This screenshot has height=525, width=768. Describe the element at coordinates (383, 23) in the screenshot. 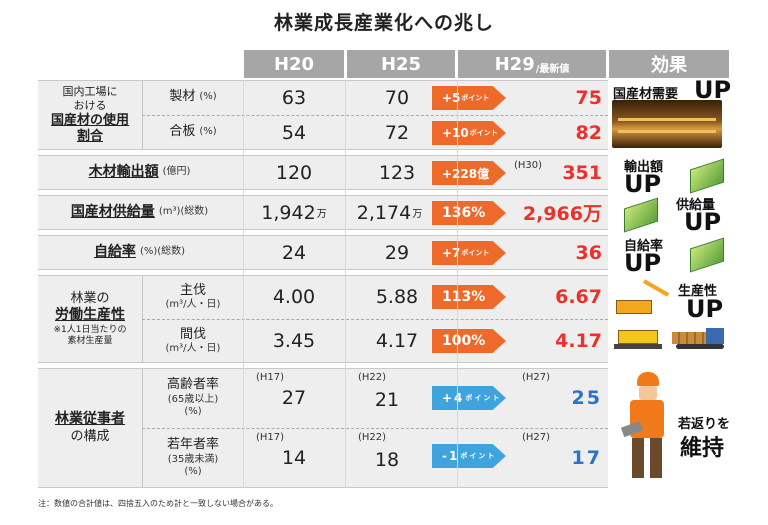

I see `page-title: 林業成長産業化への兆し` at that location.